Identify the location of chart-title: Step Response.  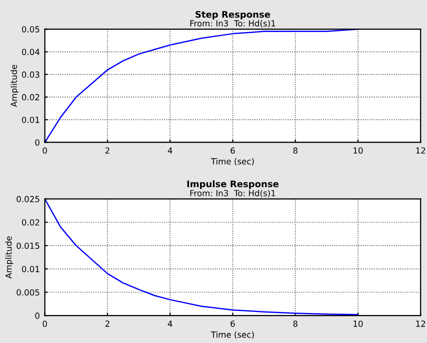
(233, 15).